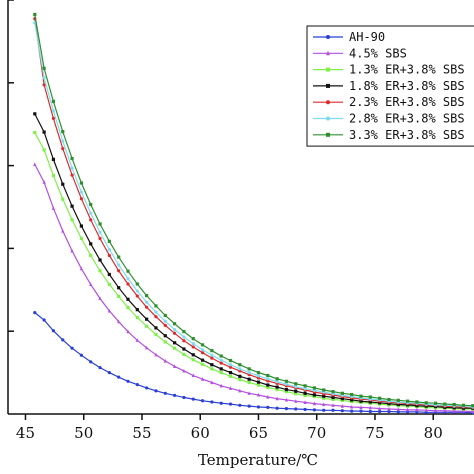 This screenshot has width=474, height=474. Describe the element at coordinates (258, 433) in the screenshot. I see `x-tick-label-4: 65` at that location.